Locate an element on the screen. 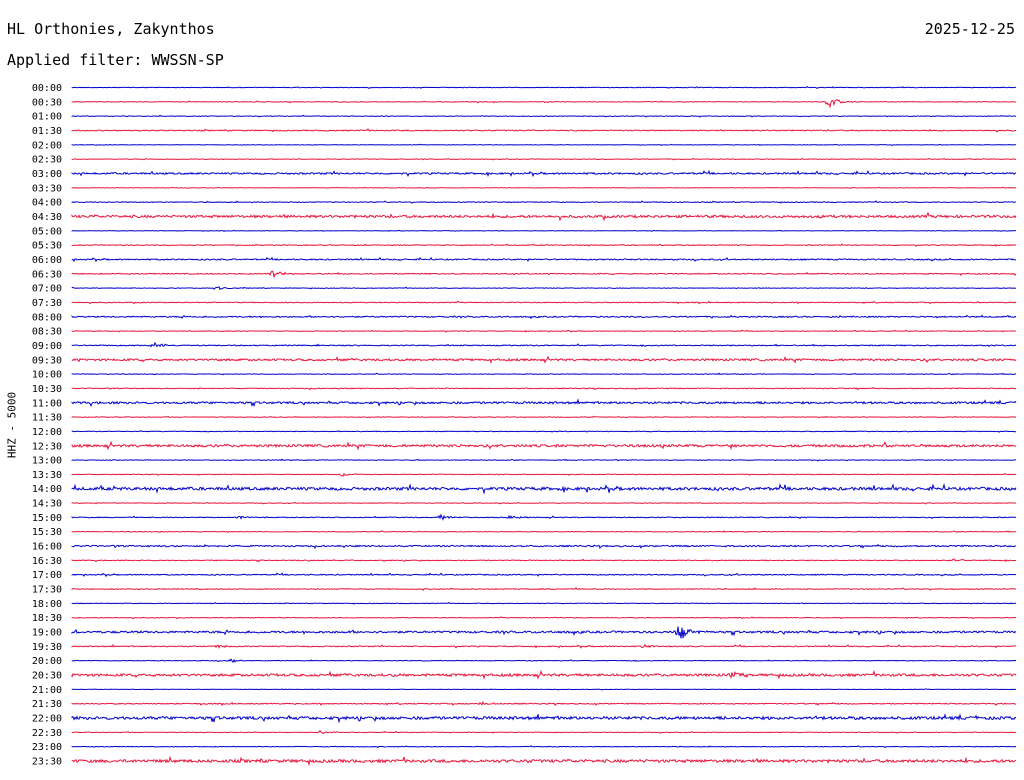 The height and width of the screenshot is (780, 1024). row-tick-label: 10:30 is located at coordinates (47, 389).